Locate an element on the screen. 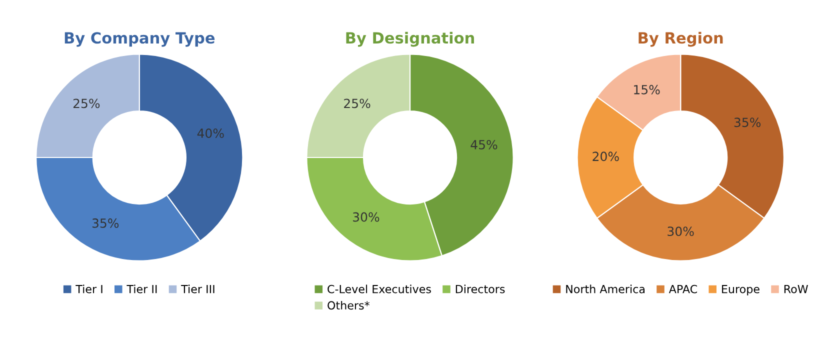  legend-label: RoW is located at coordinates (796, 289).